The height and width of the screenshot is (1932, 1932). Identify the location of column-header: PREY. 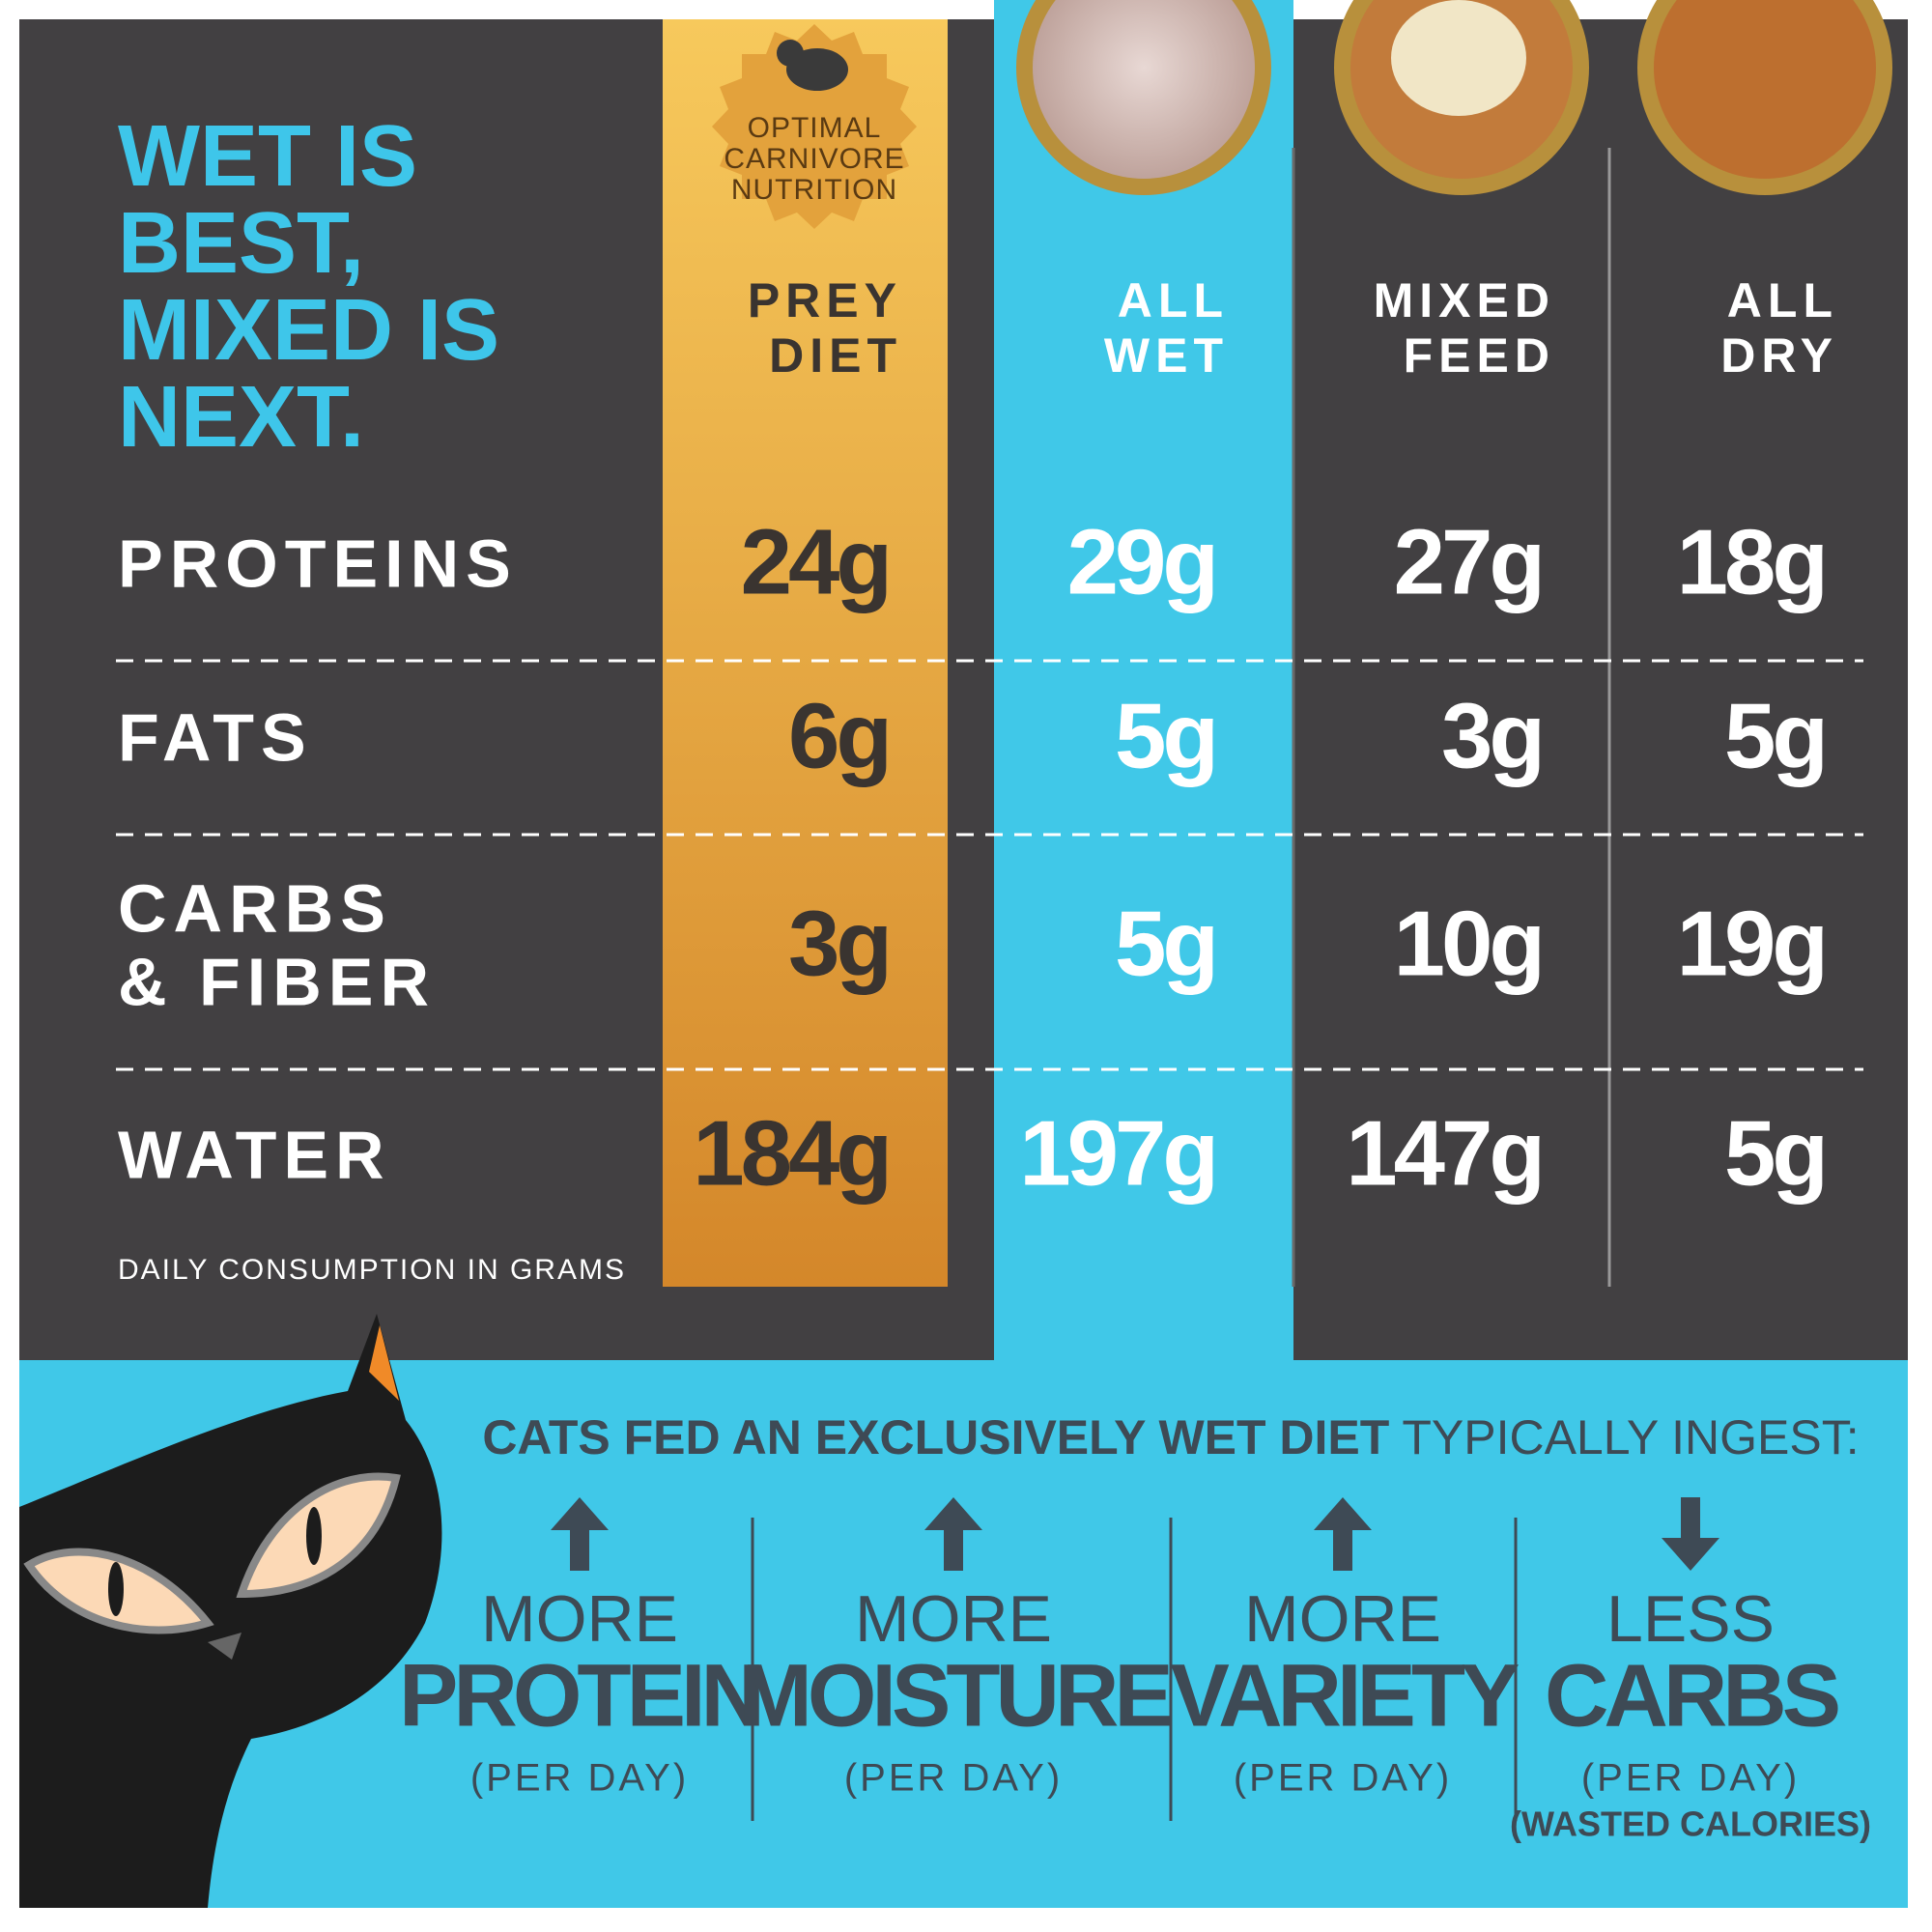
(825, 300).